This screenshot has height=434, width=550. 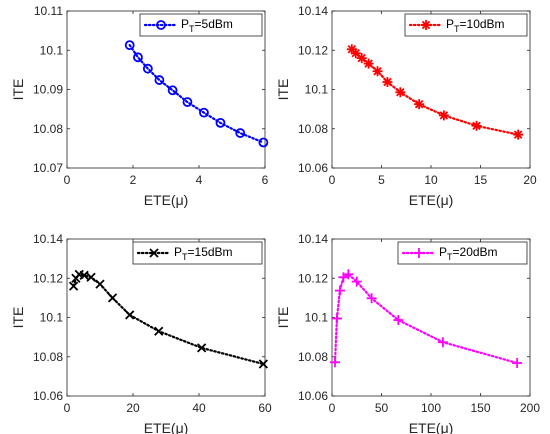 What do you see at coordinates (207, 25) in the screenshot?
I see `legend-label: PT=5dBm` at bounding box center [207, 25].